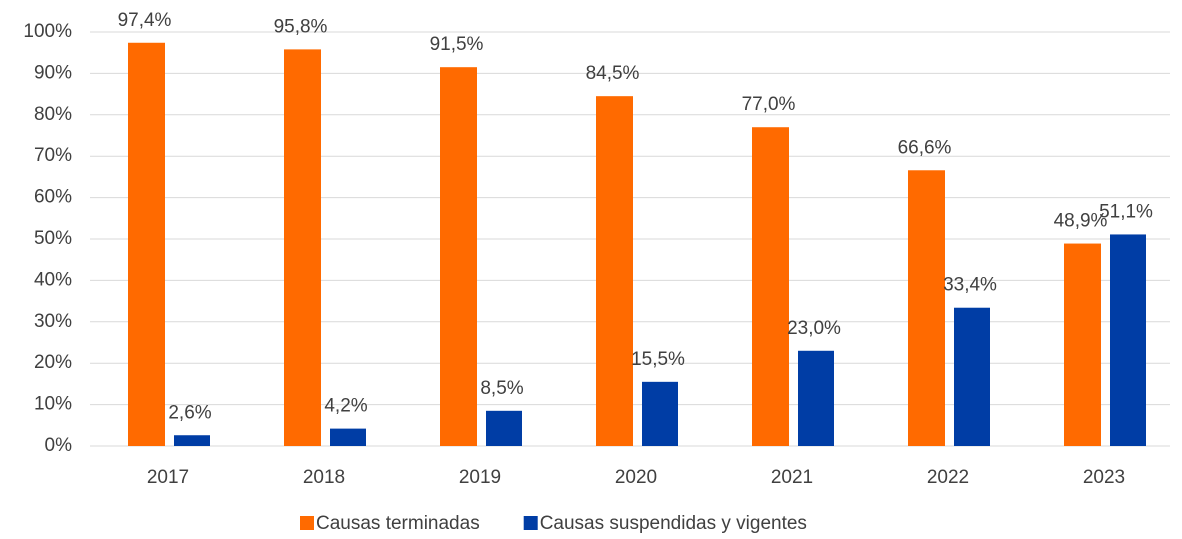 The width and height of the screenshot is (1182, 539). Describe the element at coordinates (769, 104) in the screenshot. I see `data-label: 77,0%` at that location.